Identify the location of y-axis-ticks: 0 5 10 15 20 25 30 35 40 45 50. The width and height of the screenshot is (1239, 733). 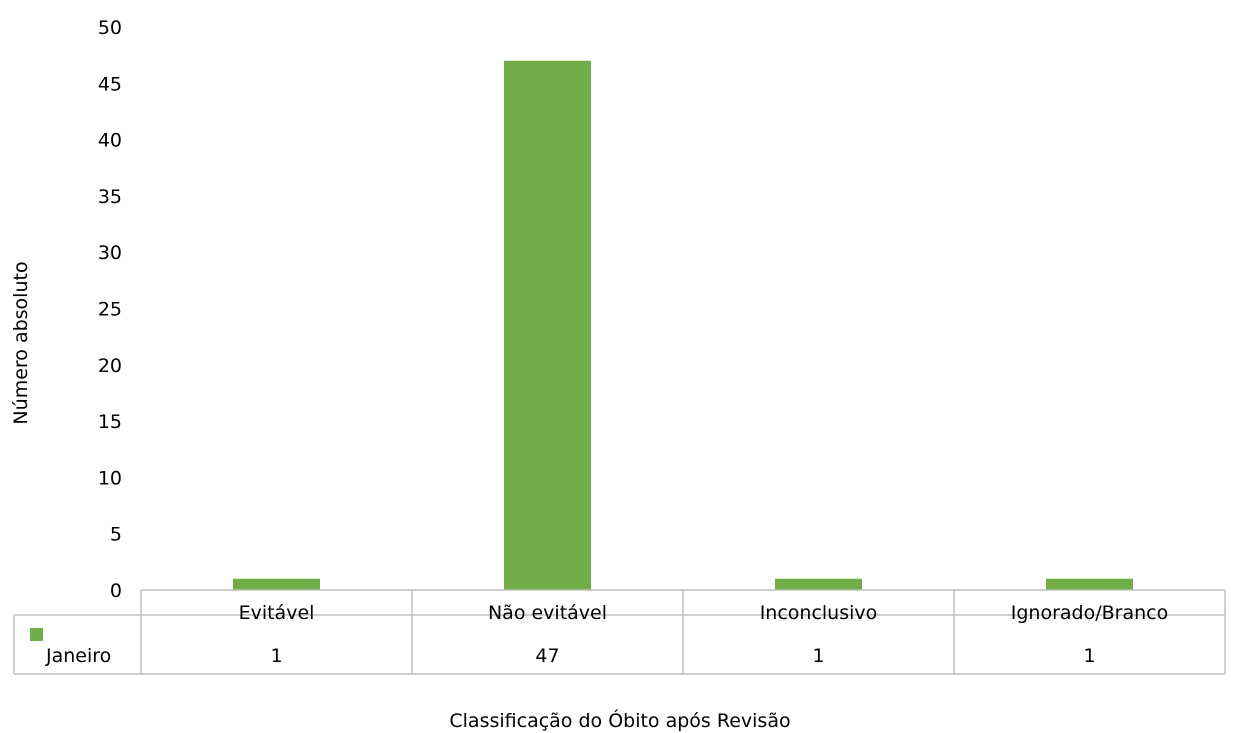
(110, 309).